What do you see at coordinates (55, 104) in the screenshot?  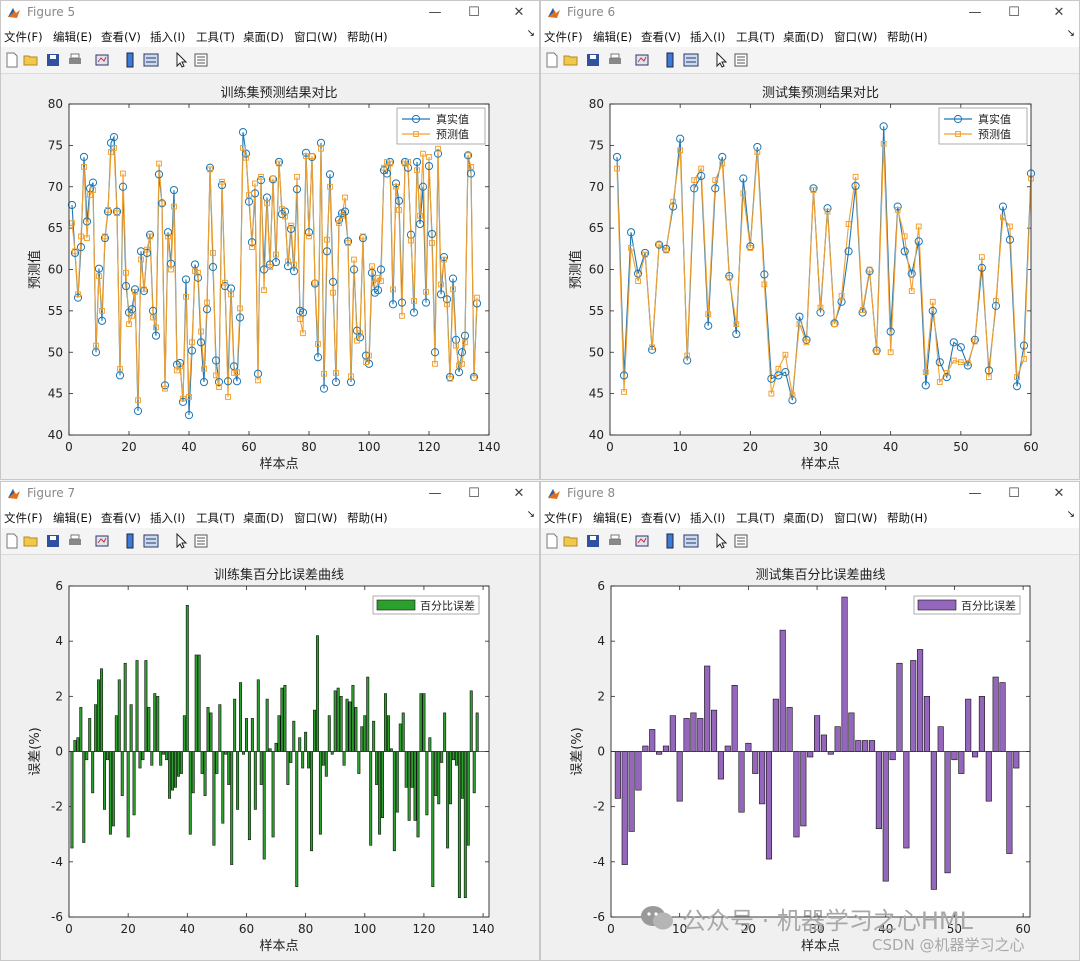 I see `y-tick-label: 80` at bounding box center [55, 104].